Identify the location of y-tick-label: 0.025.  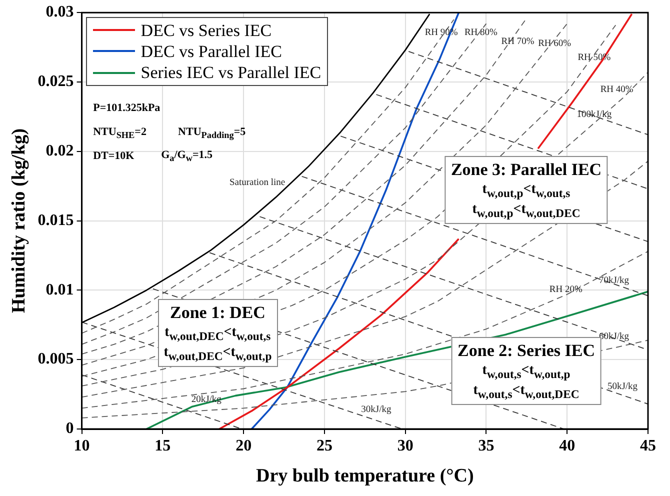
(56, 81).